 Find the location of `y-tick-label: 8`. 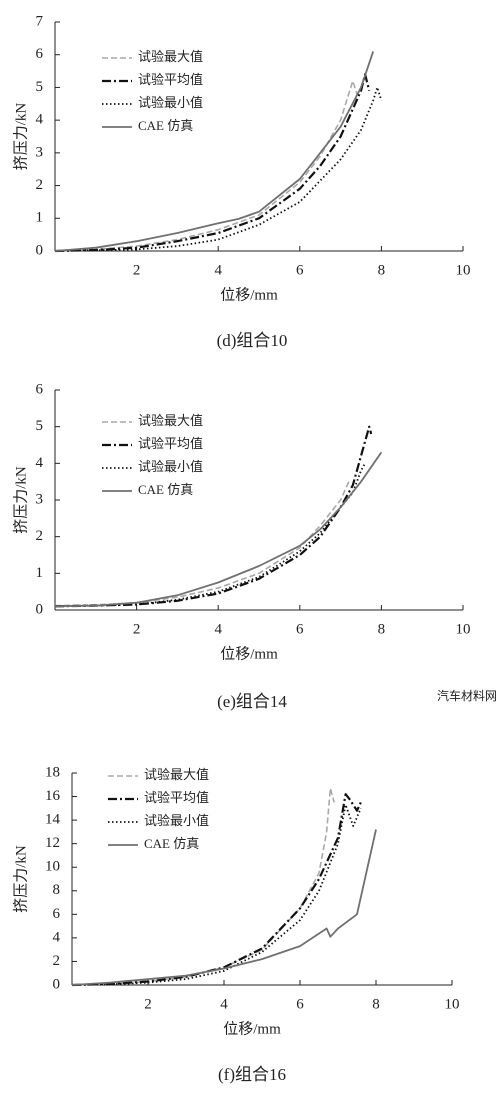

y-tick-label: 8 is located at coordinates (57, 890).